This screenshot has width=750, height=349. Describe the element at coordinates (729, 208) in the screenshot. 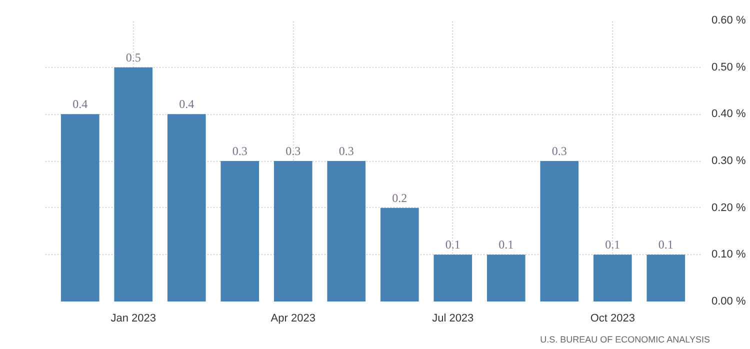

I see `y-tick-label: 0.20 %` at that location.